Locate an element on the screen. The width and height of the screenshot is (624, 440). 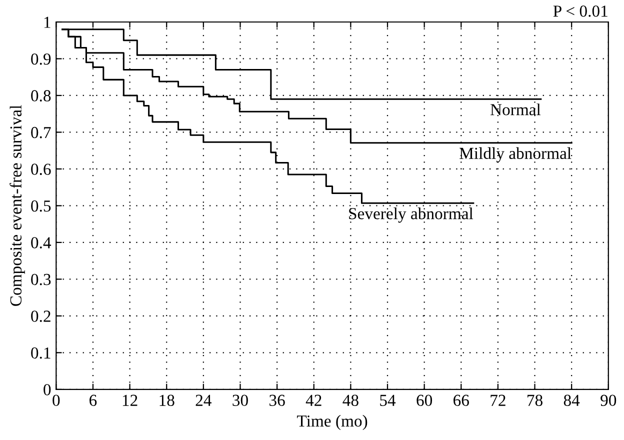
text: P < 0.01 is located at coordinates (580, 11).